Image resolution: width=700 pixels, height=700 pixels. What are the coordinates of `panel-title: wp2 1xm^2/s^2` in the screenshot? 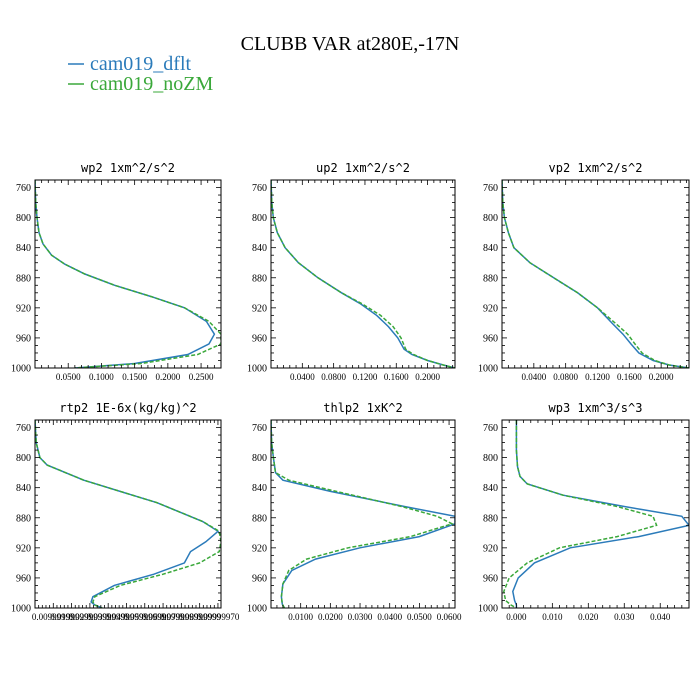 It's located at (128, 168).